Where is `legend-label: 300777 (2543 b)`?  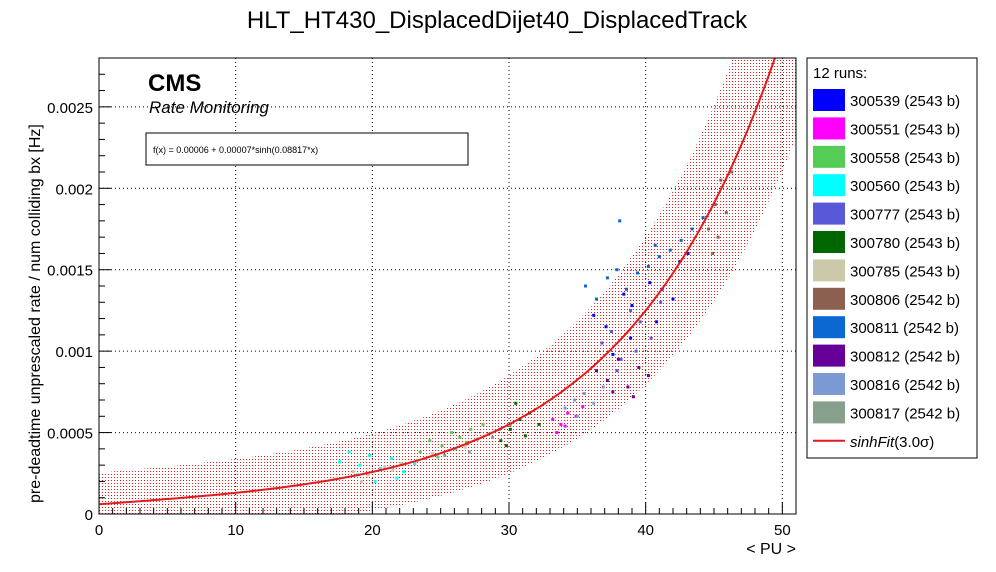
legend-label: 300777 (2543 b) is located at coordinates (905, 215).